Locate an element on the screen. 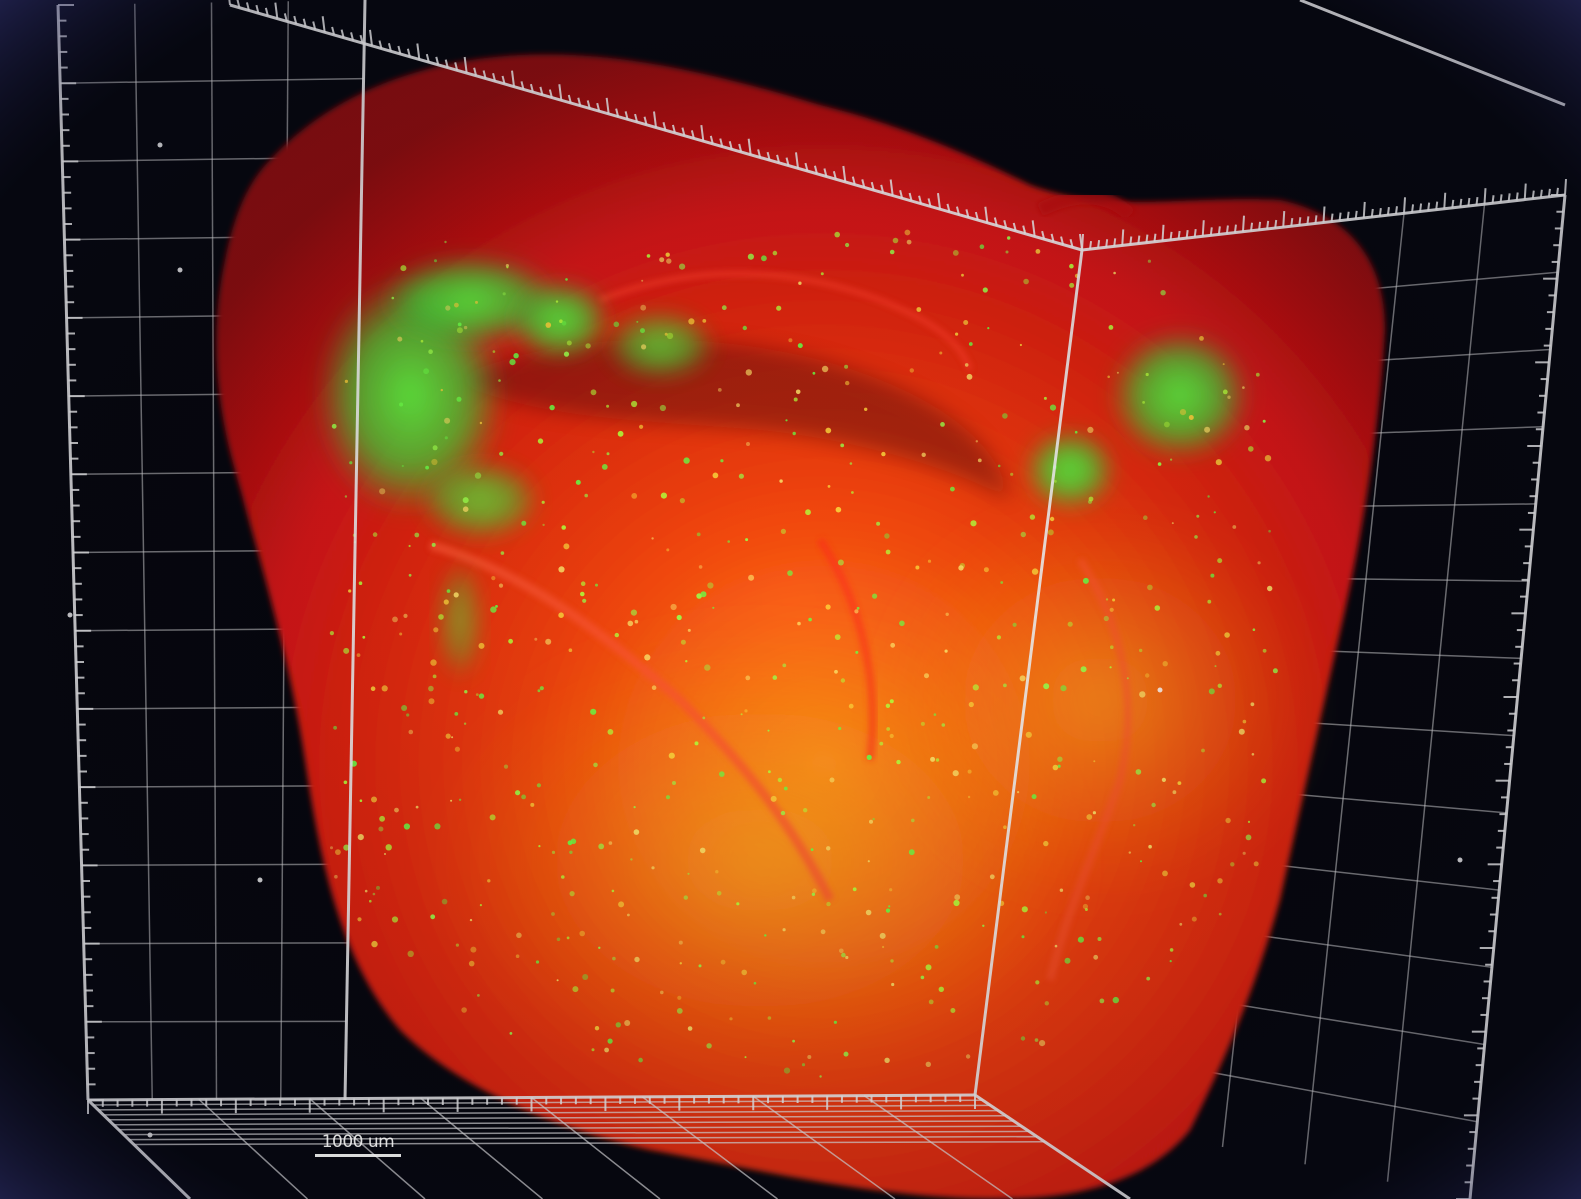 The width and height of the screenshot is (1581, 1199). scale-bar-line is located at coordinates (358, 1155).